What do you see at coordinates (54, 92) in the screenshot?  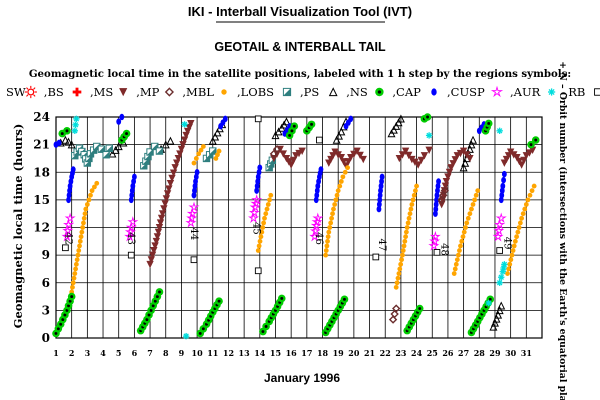 I see `legend-label: ,BS` at bounding box center [54, 92].